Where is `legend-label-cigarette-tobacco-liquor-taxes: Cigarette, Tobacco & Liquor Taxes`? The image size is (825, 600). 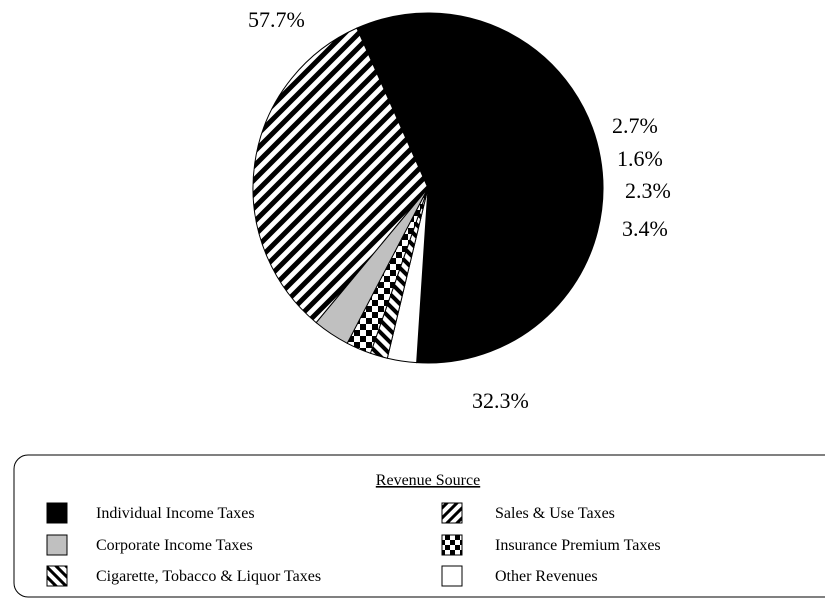 legend-label-cigarette-tobacco-liquor-taxes: Cigarette, Tobacco & Liquor Taxes is located at coordinates (208, 576).